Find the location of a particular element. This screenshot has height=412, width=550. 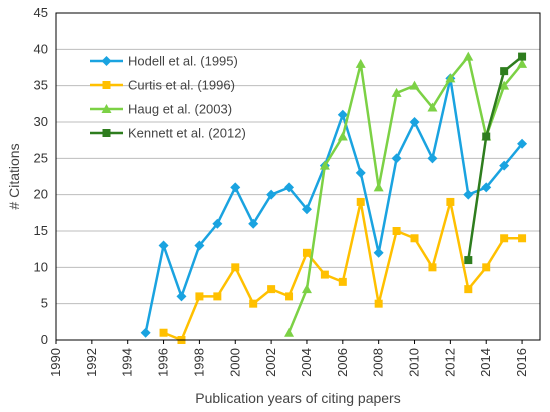

x-tick-label: 2014 is located at coordinates (485, 362).